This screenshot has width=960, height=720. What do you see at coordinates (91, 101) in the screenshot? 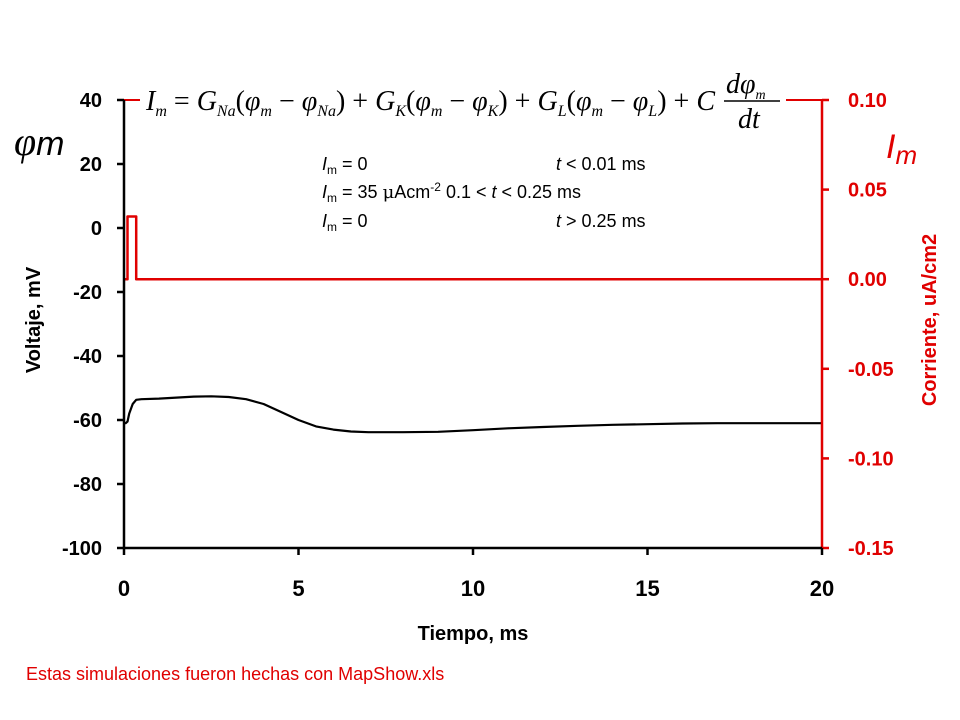
I see `y-tick-label: 40` at bounding box center [91, 101].